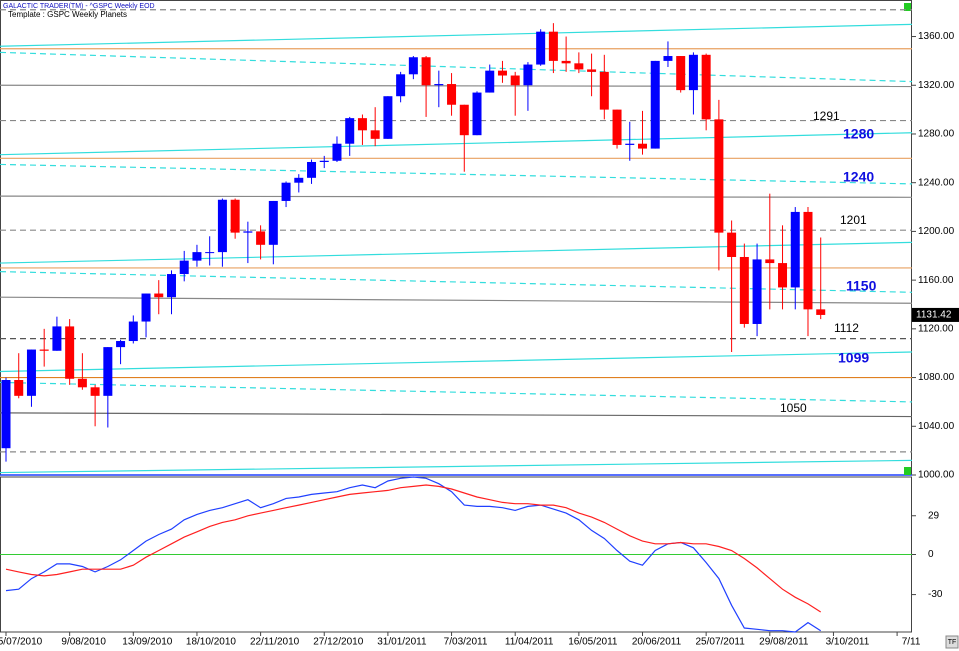  What do you see at coordinates (211, 642) in the screenshot?
I see `x-tick-label: 18/10/2010` at bounding box center [211, 642].